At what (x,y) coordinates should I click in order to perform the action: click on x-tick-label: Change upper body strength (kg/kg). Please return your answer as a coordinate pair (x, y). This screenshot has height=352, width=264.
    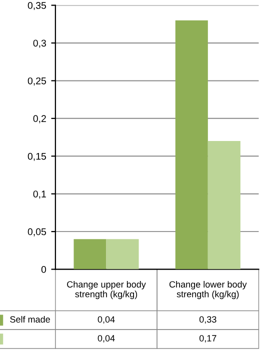
    Looking at the image, I should click on (106, 290).